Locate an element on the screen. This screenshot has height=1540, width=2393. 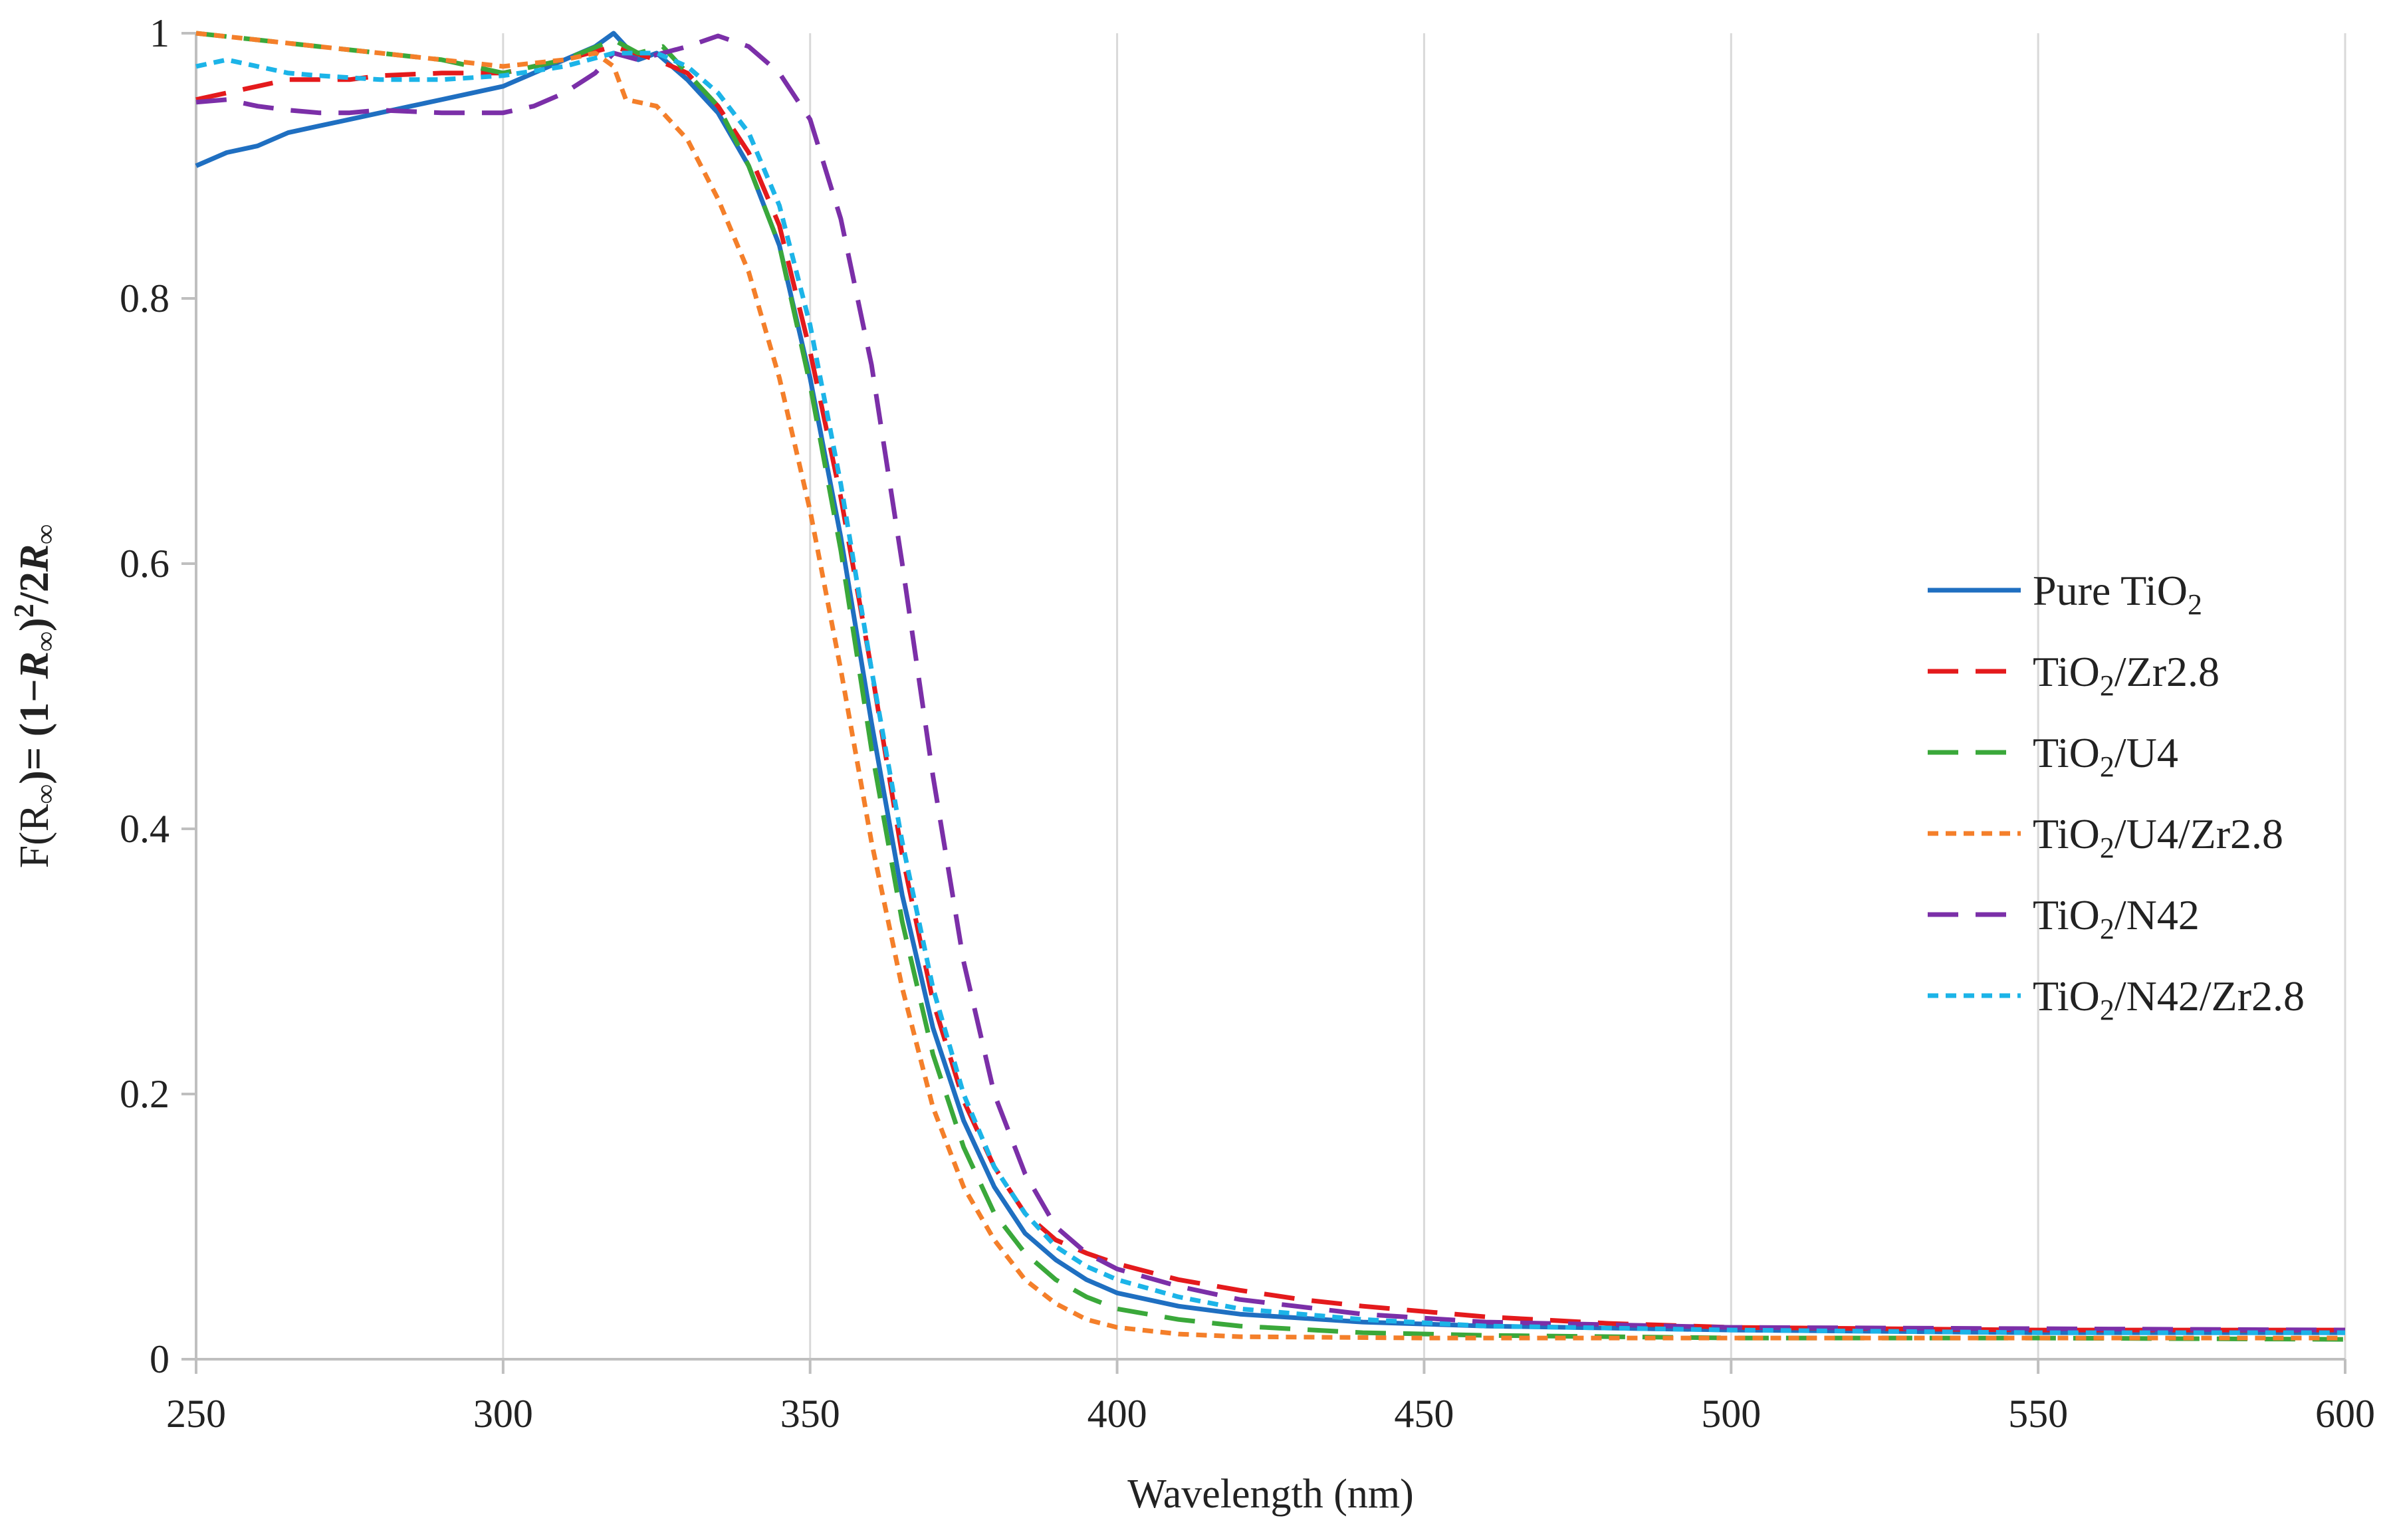
y-title-r1: R is located at coordinates (34, 665).